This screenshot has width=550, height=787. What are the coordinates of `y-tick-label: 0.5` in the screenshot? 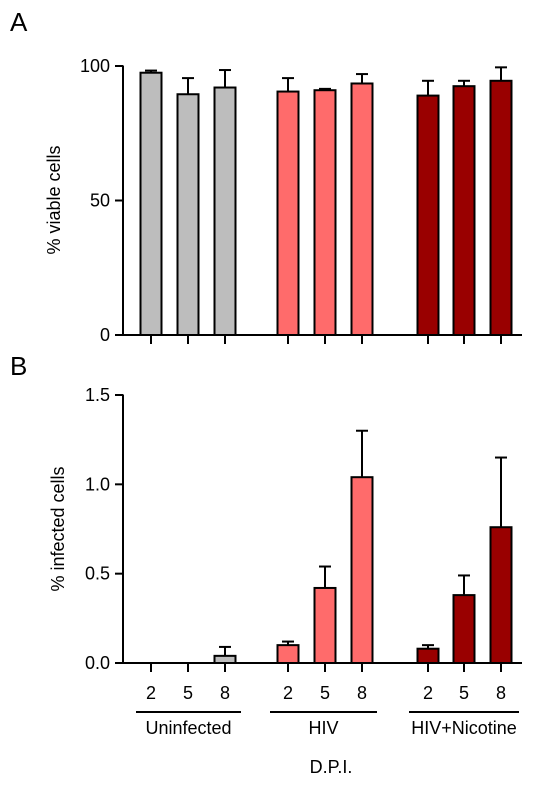 It's located at (97, 574).